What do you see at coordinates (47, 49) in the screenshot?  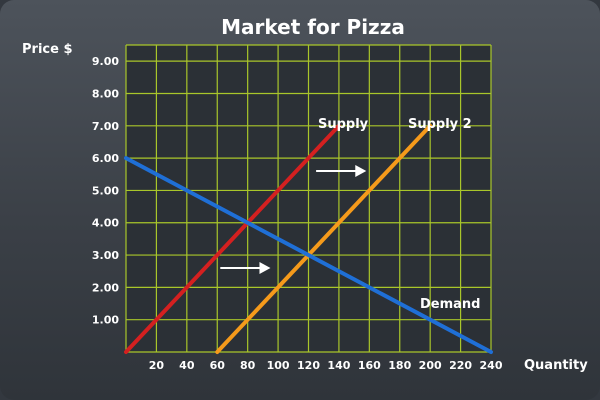 I see `y-axis-label: Price $` at bounding box center [47, 49].